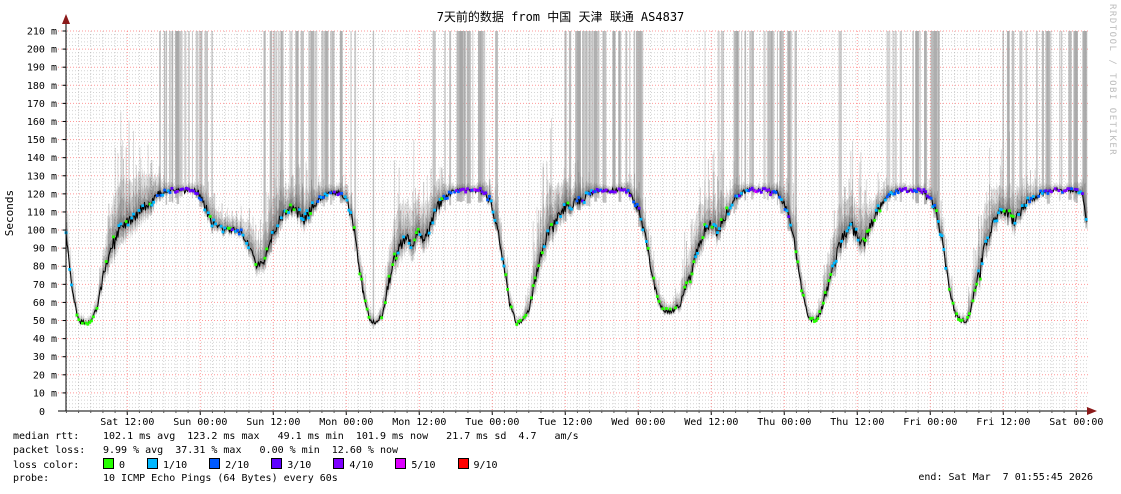 The height and width of the screenshot is (494, 1121). Describe the element at coordinates (122, 465) in the screenshot. I see `loss-legend-label: 0` at that location.